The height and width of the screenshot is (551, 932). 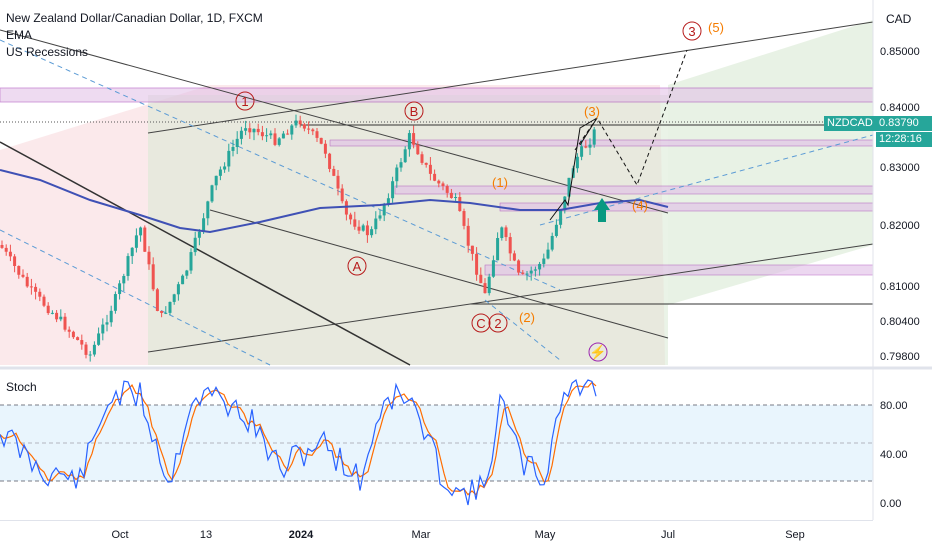 I want to click on descending-line-lower, so click(x=439, y=274).